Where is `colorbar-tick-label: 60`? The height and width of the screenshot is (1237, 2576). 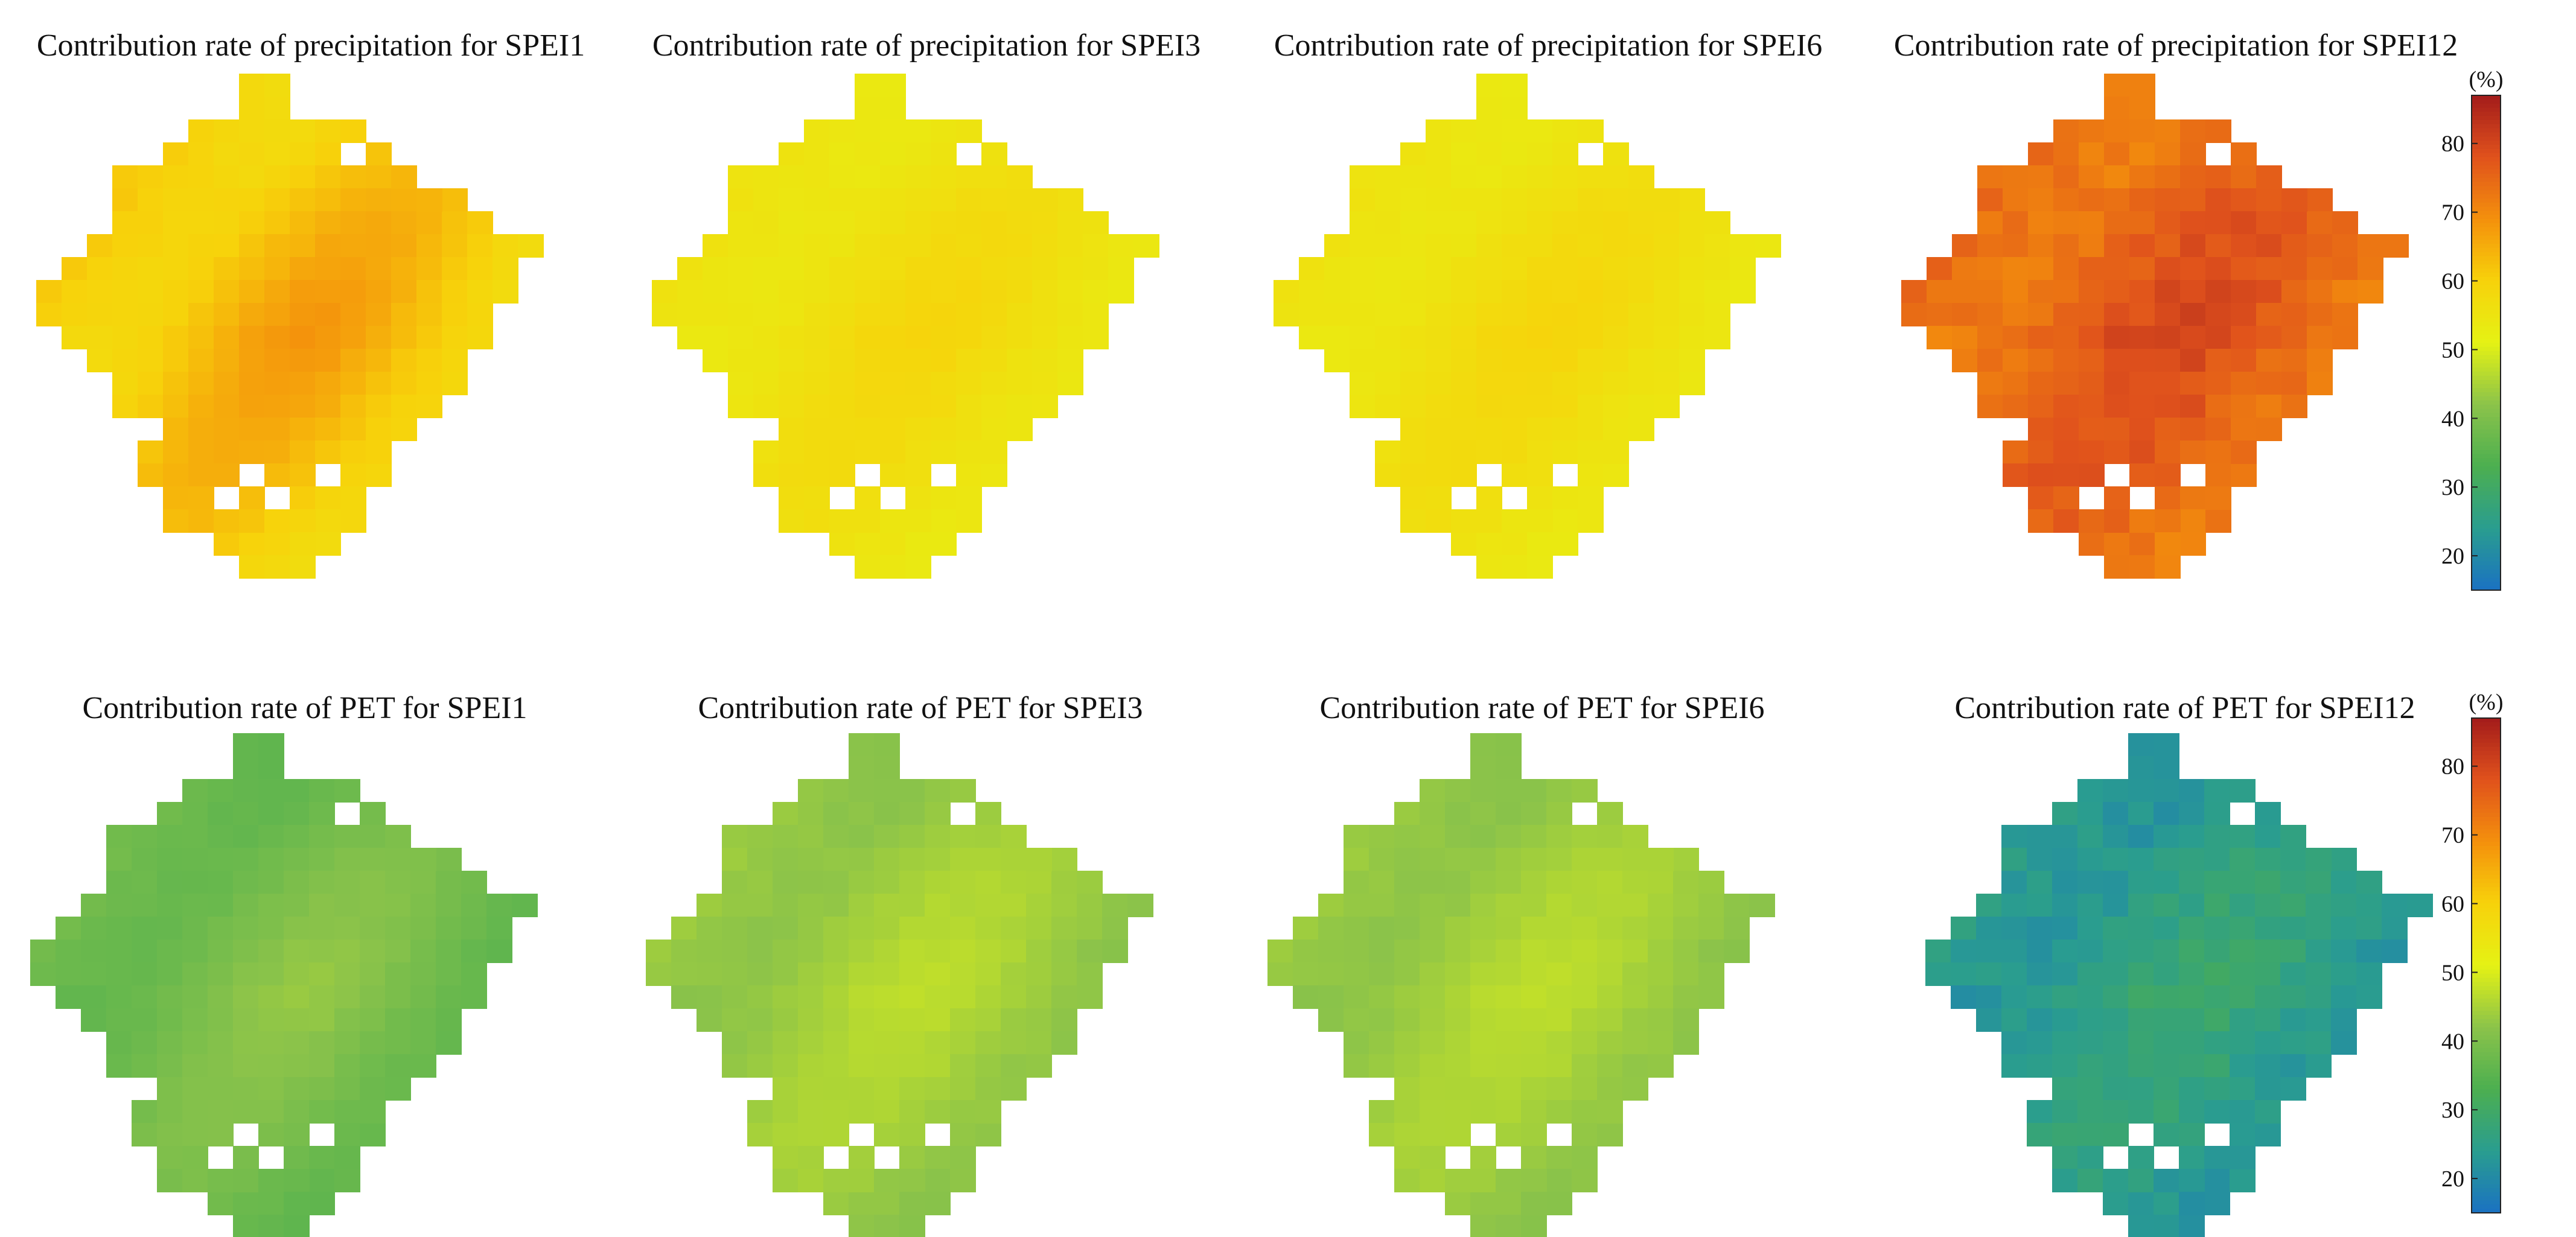
colorbar-tick-label: 60 is located at coordinates (2452, 281).